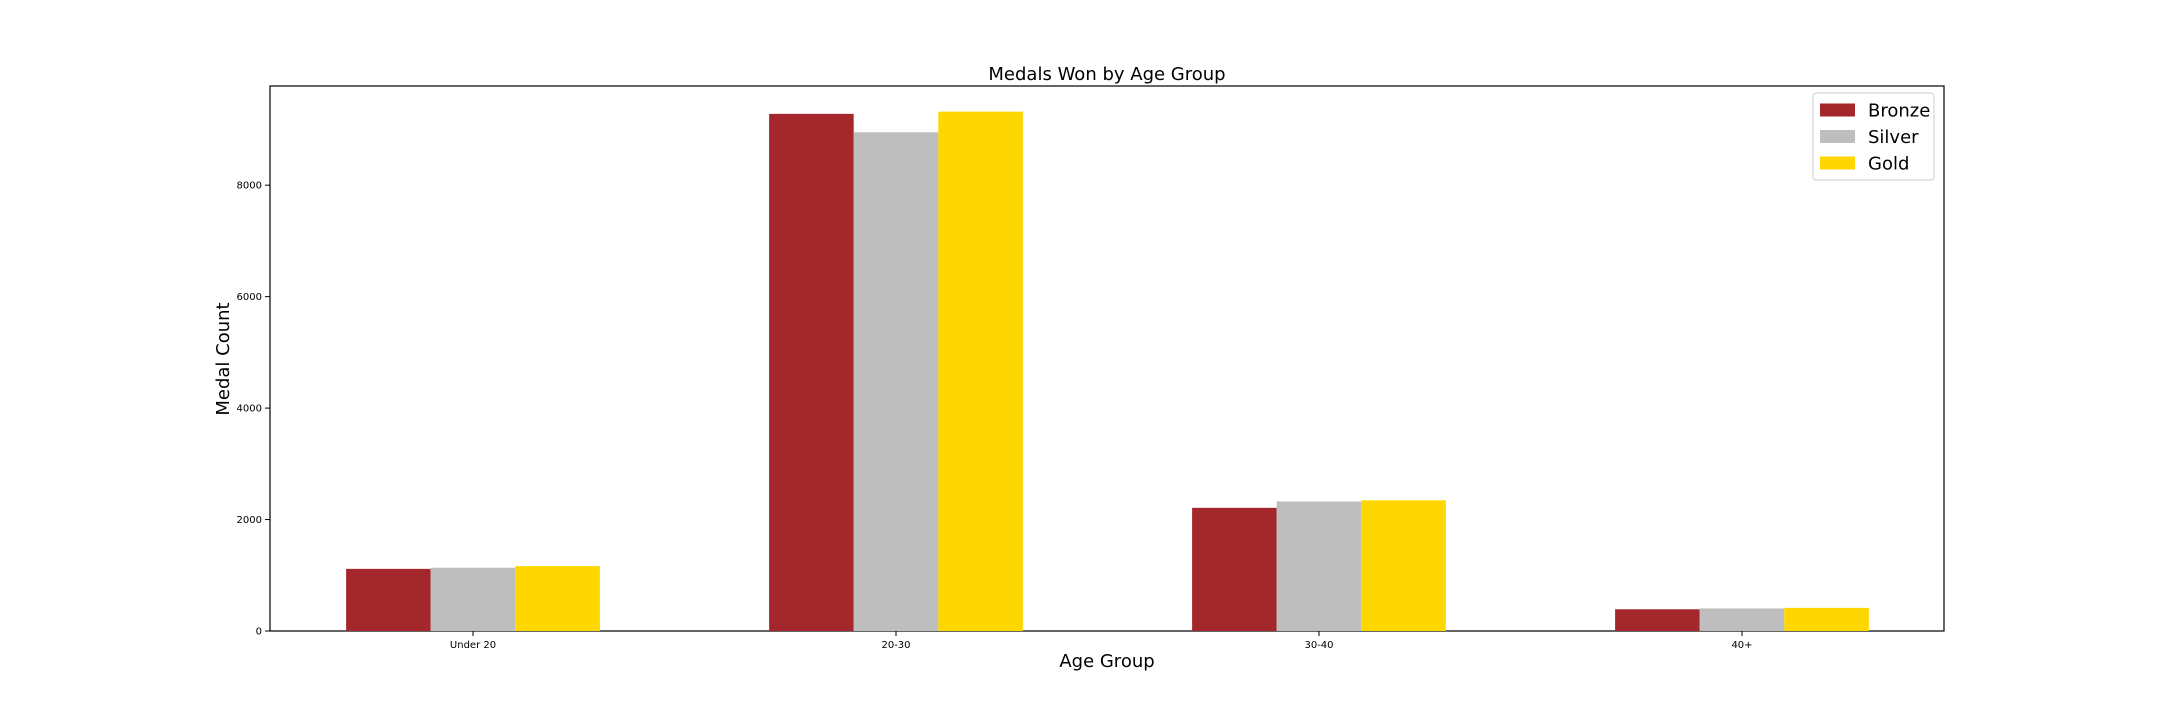 This screenshot has height=720, width=2160. I want to click on legend-label-gold: Gold, so click(1888, 164).